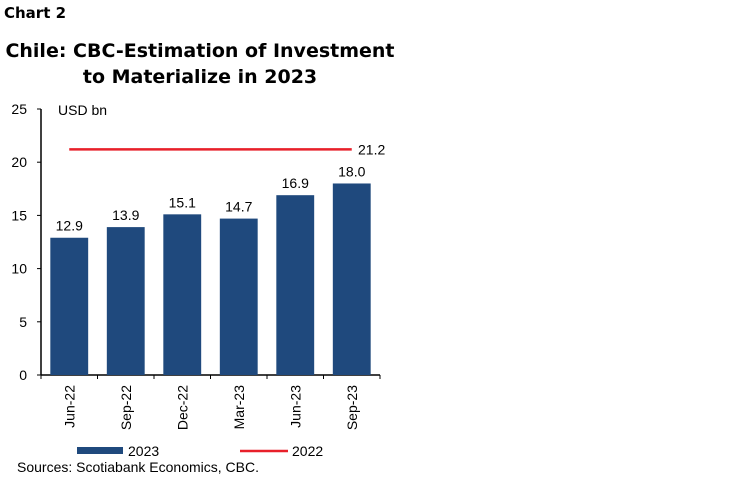  What do you see at coordinates (69, 406) in the screenshot?
I see `x-tick-label: Jun-22` at bounding box center [69, 406].